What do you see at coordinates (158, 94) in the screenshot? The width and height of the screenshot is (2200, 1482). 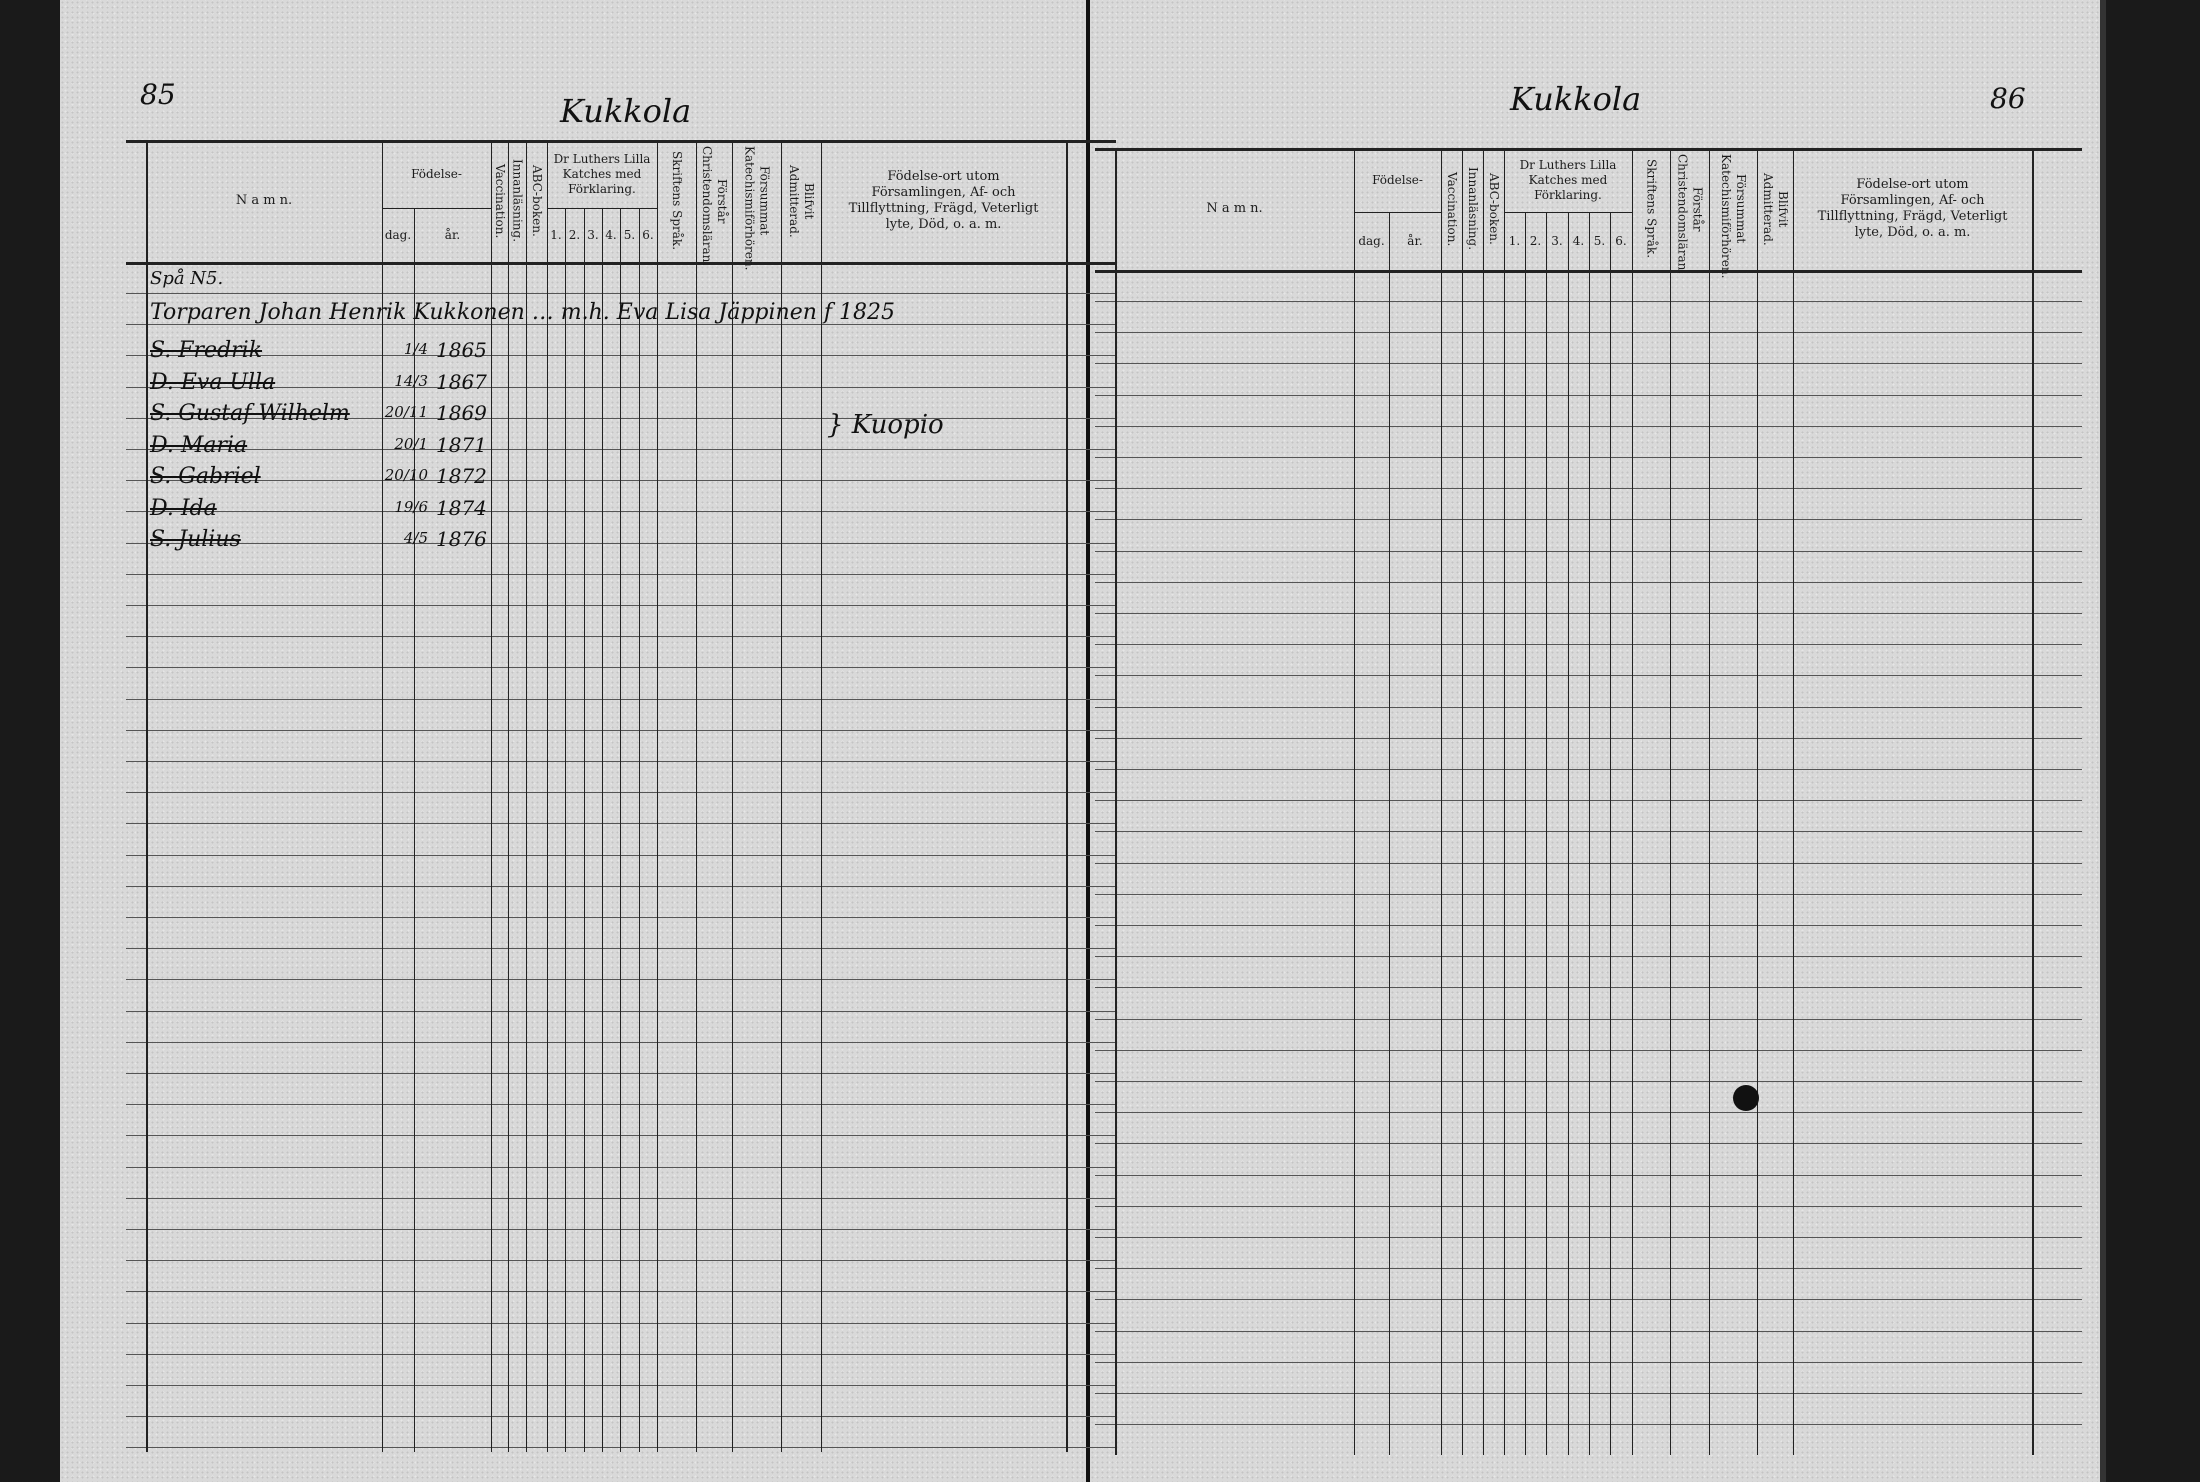 I see `left_page-page-number: 85` at bounding box center [158, 94].